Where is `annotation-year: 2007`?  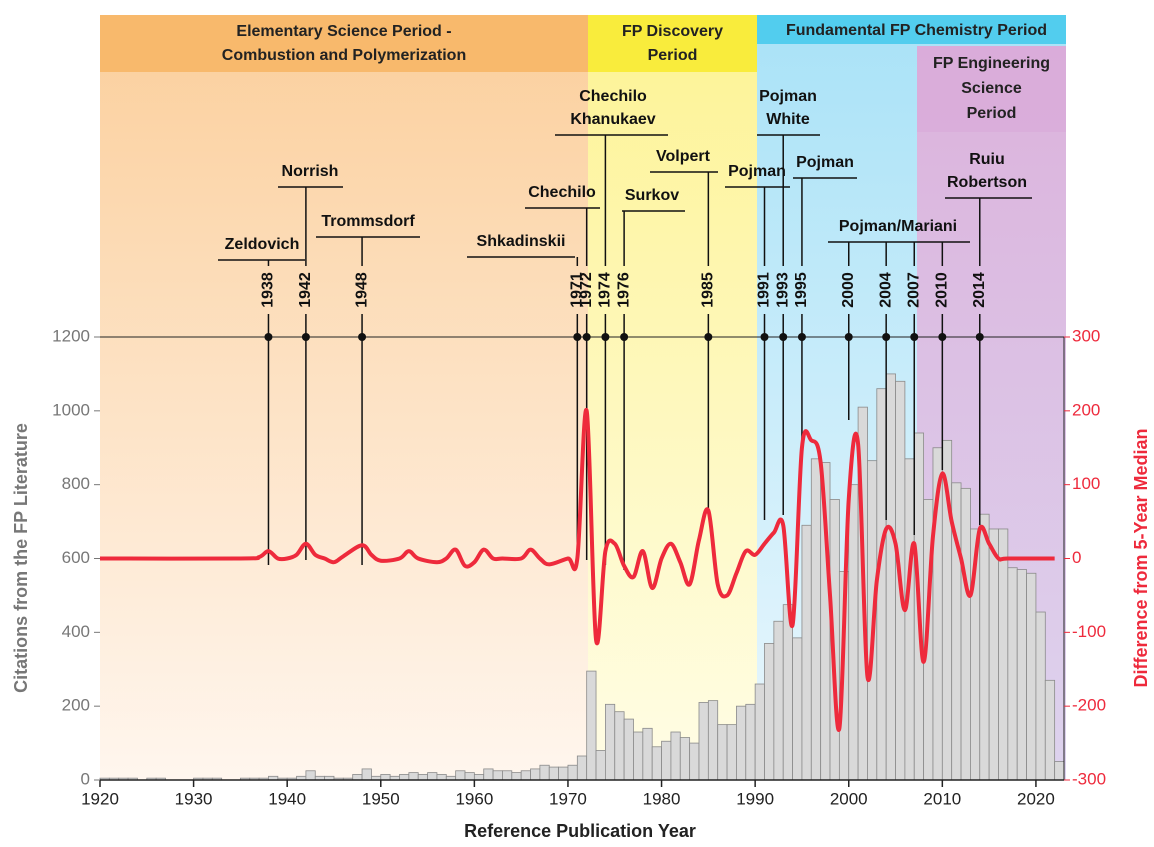
annotation-year: 2007 is located at coordinates (913, 290).